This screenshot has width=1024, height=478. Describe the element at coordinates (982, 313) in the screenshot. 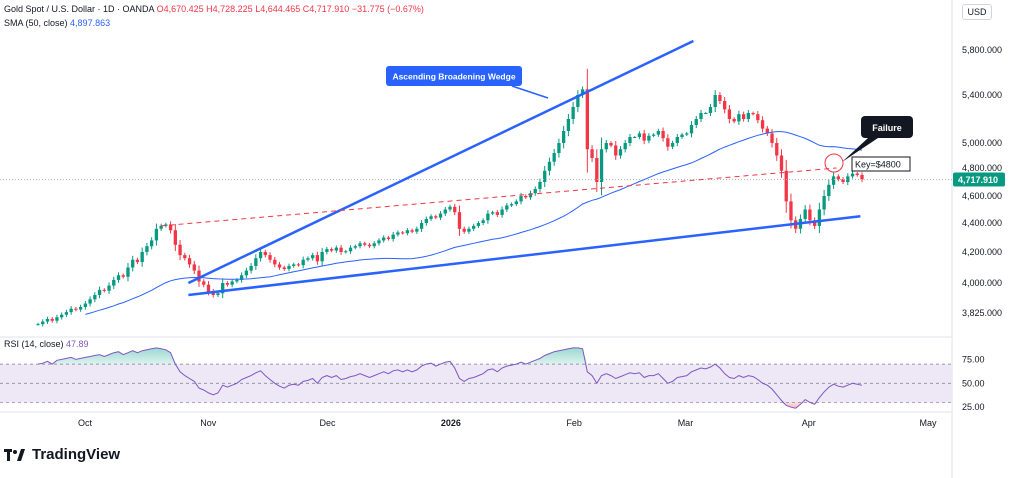

I see `price-tick-label: 3,825.000` at that location.